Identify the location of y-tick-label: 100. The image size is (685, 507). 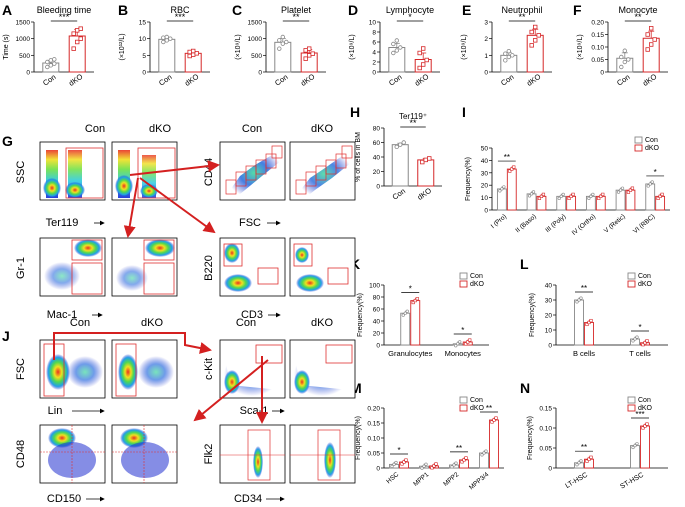
(374, 286).